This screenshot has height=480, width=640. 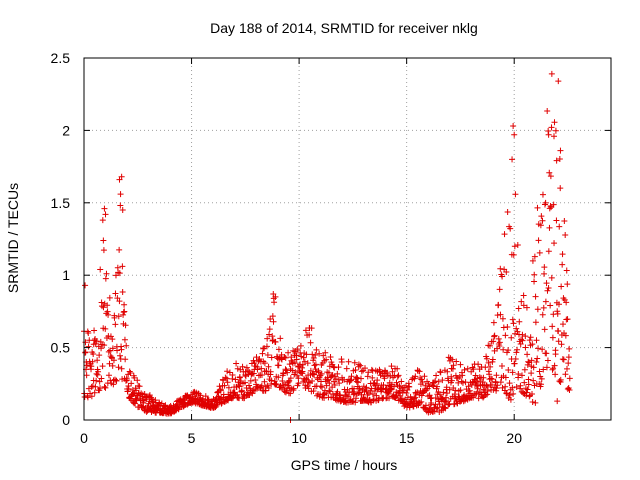 I want to click on y-tick-label: 0, so click(x=66, y=420).